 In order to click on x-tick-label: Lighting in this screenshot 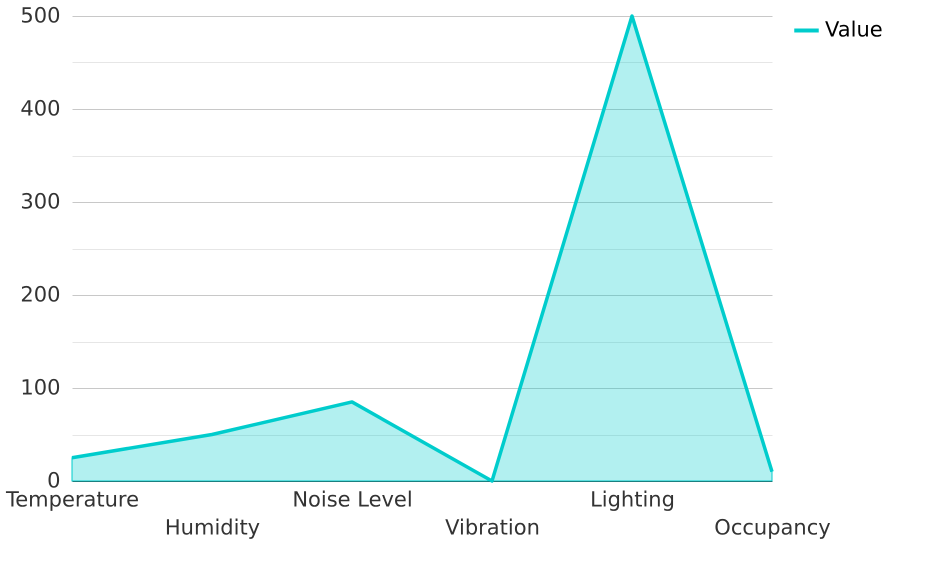, I will do `click(632, 500)`.